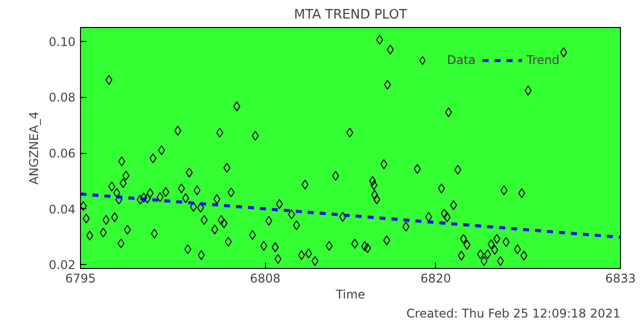 This screenshot has width=640, height=320. Describe the element at coordinates (62, 265) in the screenshot. I see `y-tick-label: 0.02` at that location.